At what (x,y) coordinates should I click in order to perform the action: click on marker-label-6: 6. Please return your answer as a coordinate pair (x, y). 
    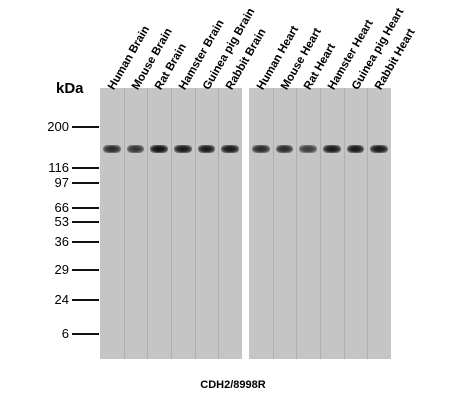
    Looking at the image, I should click on (65, 333).